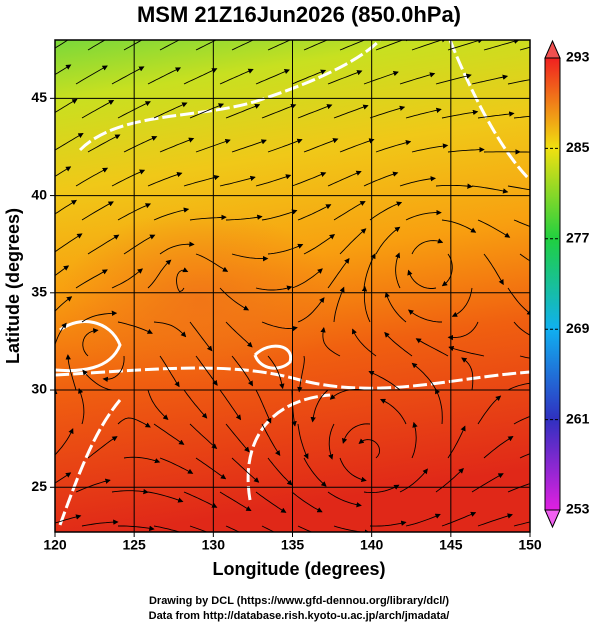 Image resolution: width=599 pixels, height=630 pixels. Describe the element at coordinates (293, 545) in the screenshot. I see `x-tick-label: 135` at that location.